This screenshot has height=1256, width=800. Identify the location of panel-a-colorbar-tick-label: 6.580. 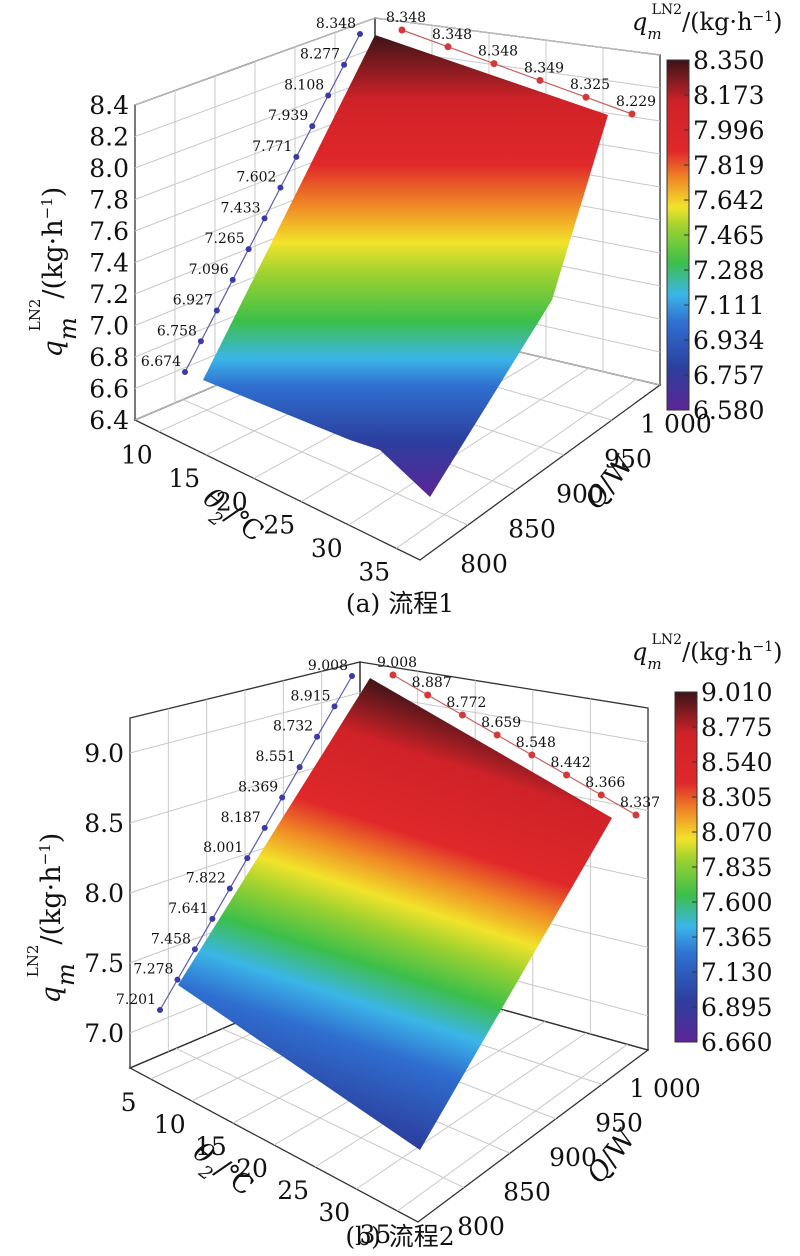
(729, 410).